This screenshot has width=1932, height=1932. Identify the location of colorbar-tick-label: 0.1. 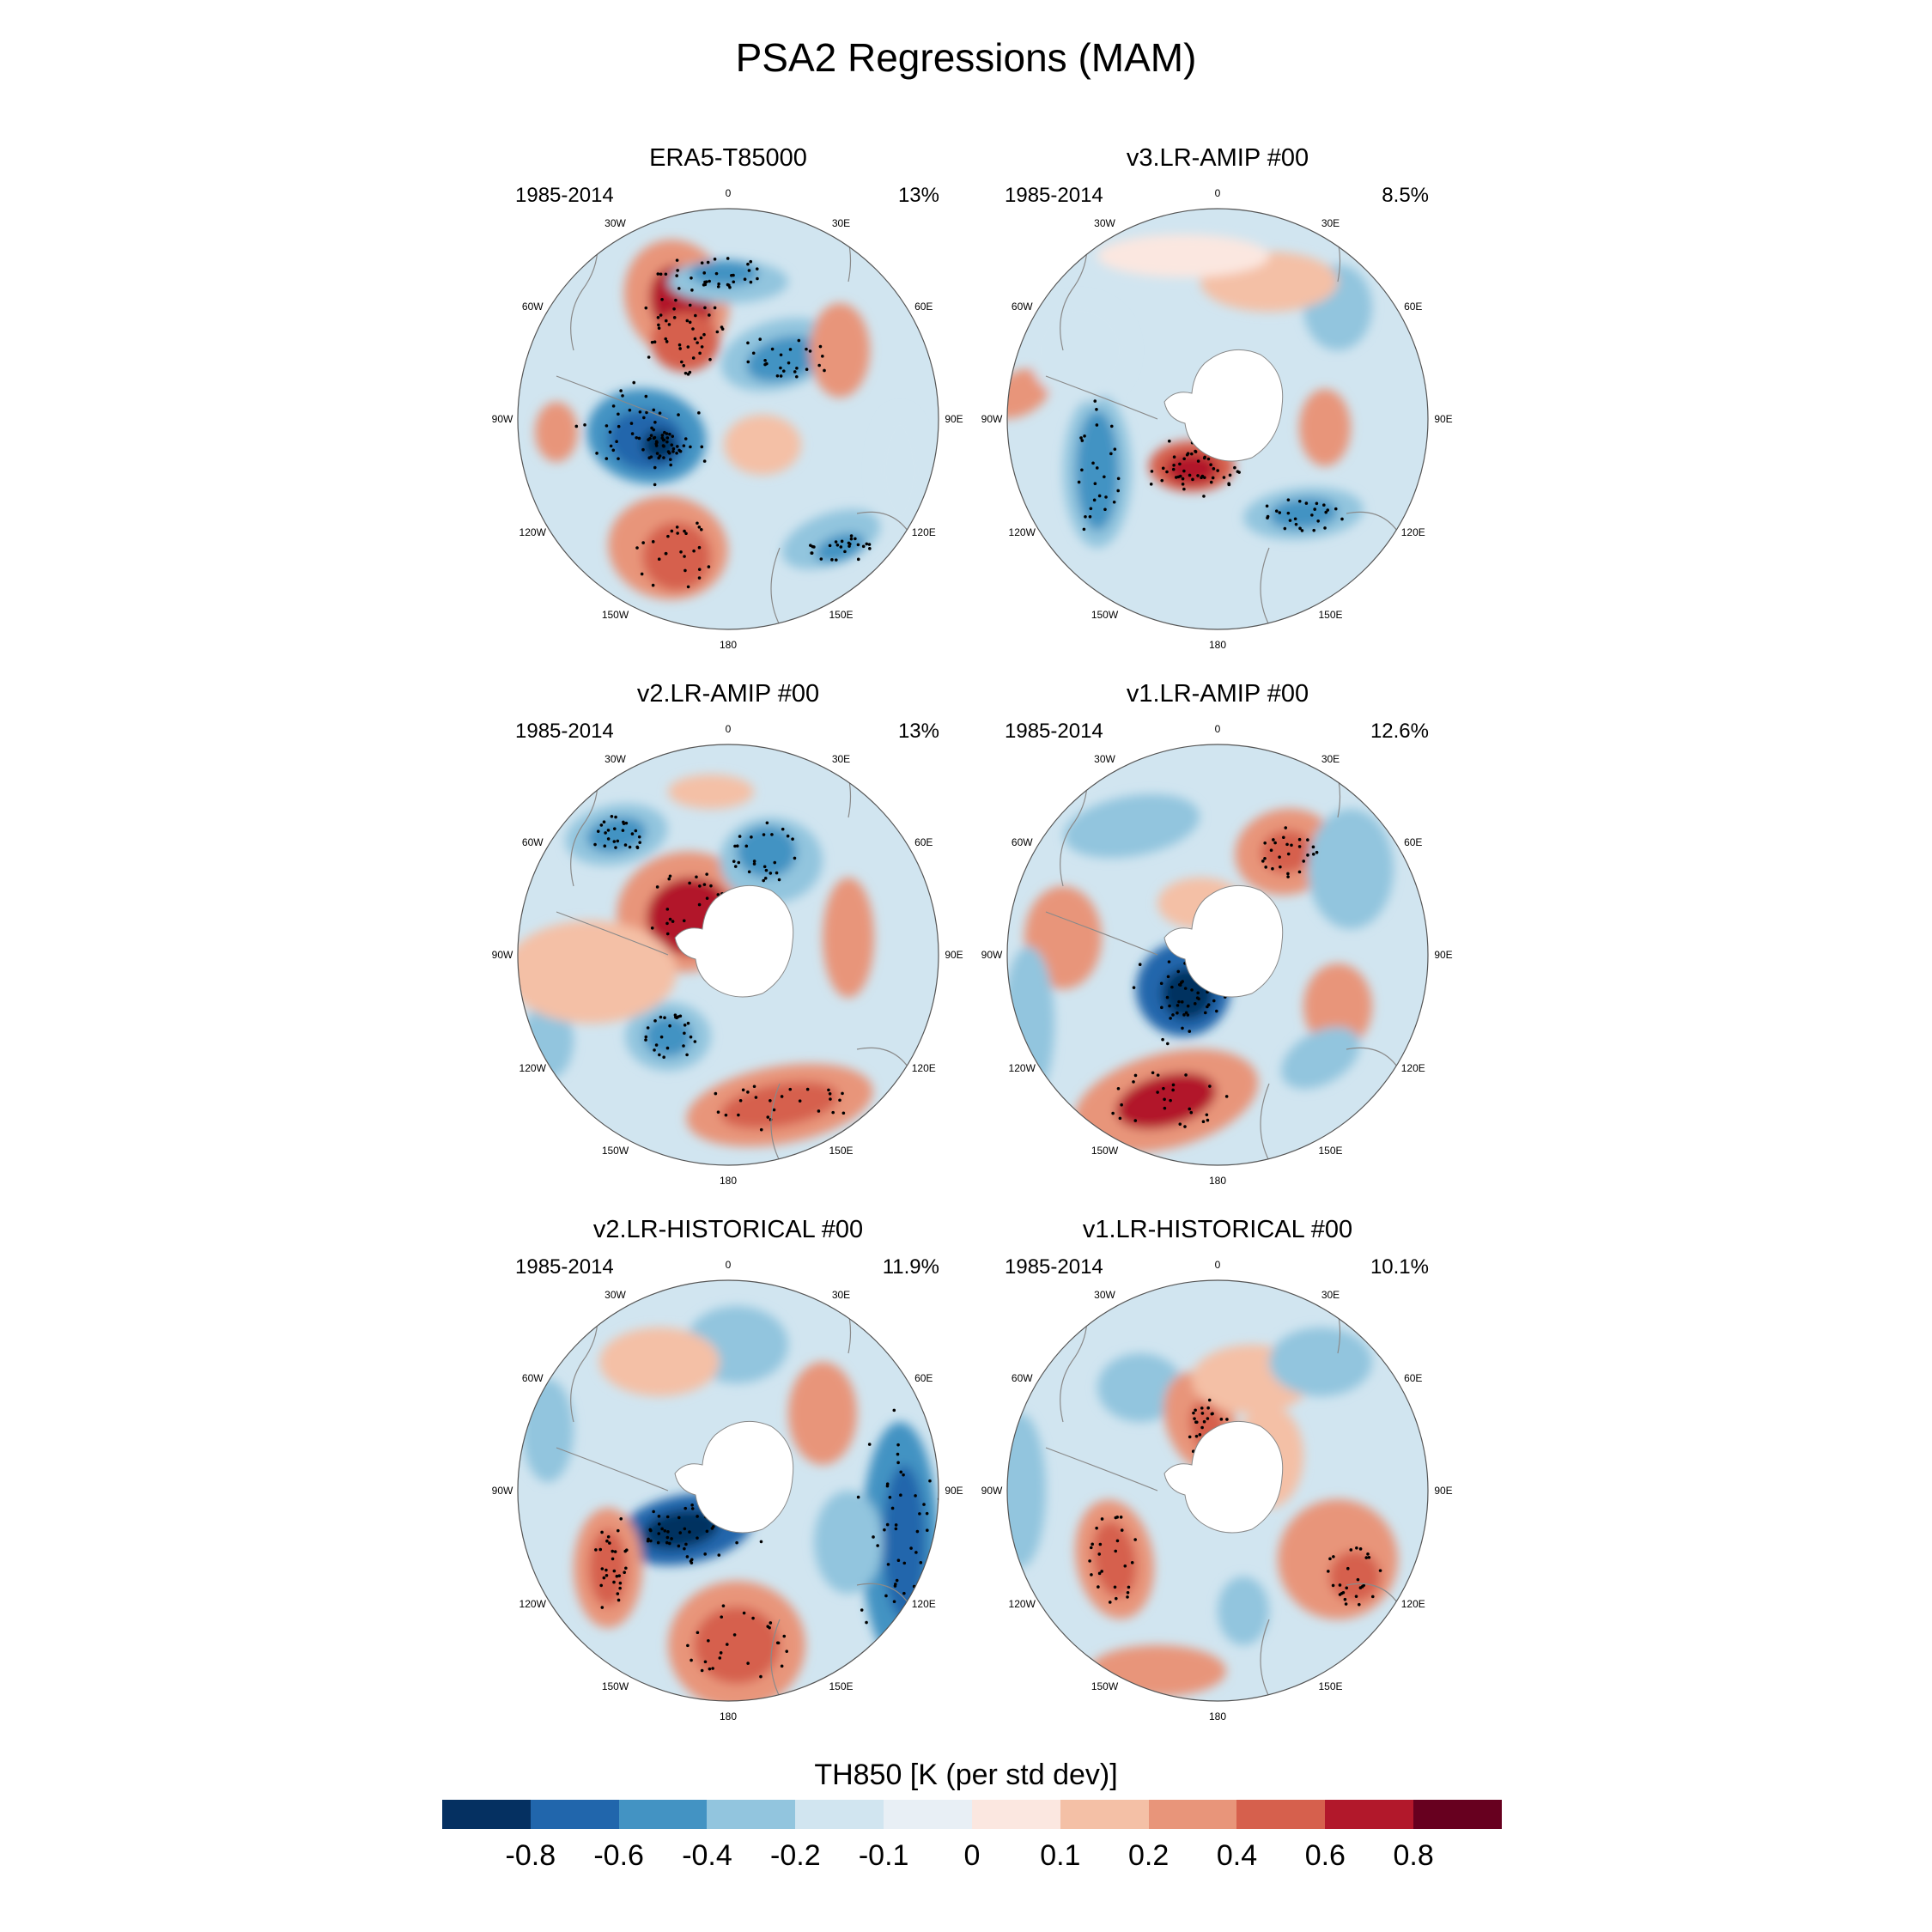
(1060, 1856).